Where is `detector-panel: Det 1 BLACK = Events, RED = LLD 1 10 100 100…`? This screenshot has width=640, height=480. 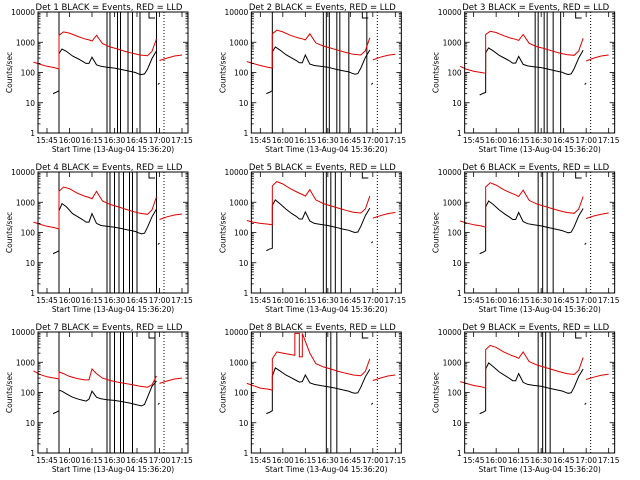 detector-panel: Det 1 BLACK = Events, RED = LLD 1 10 100 100… is located at coordinates (99, 78).